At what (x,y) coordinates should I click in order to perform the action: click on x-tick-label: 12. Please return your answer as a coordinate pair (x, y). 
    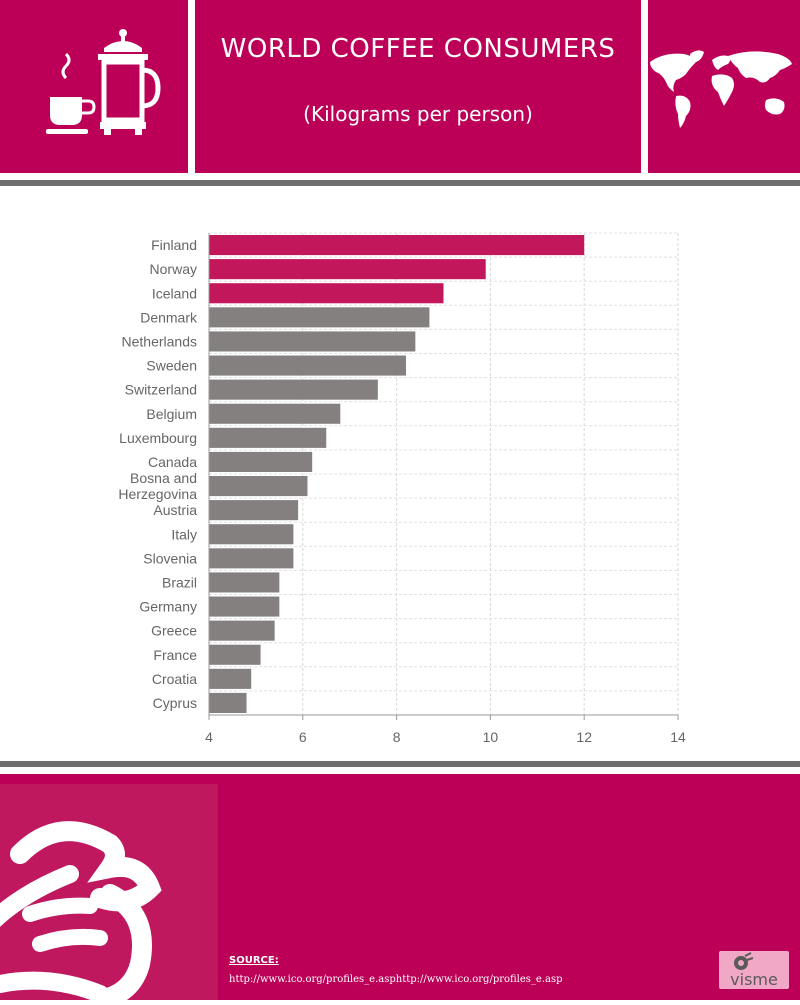
    Looking at the image, I should click on (584, 737).